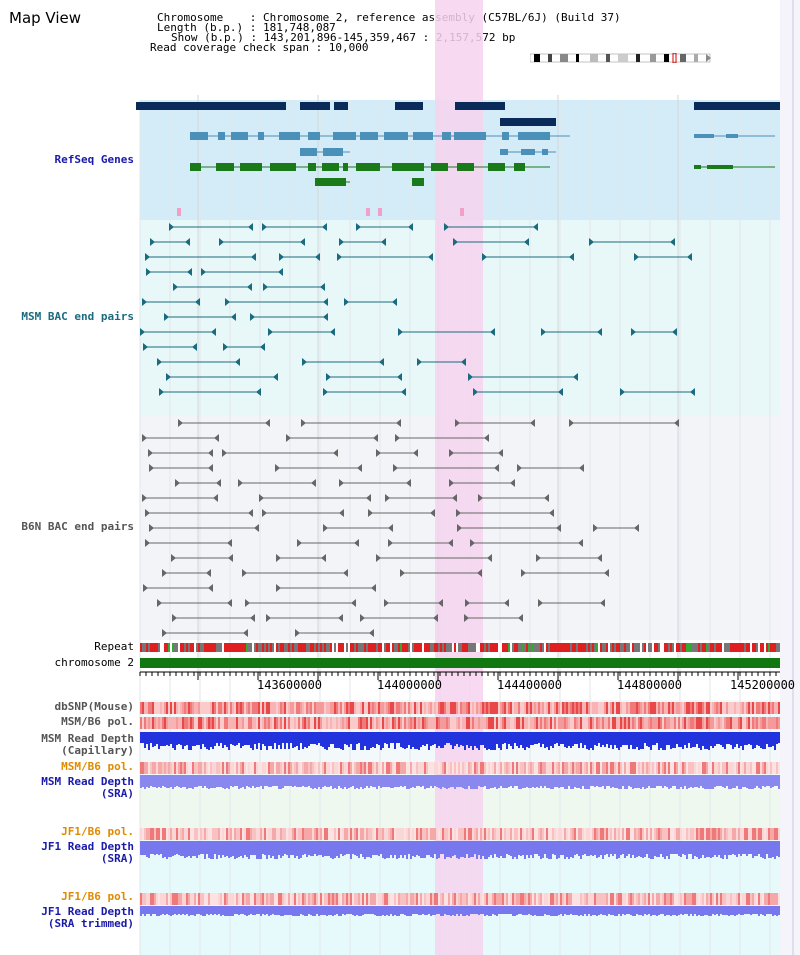 This screenshot has height=955, width=800. What do you see at coordinates (77, 316) in the screenshot?
I see `msm-bac-label: MSM BAC end pairs` at bounding box center [77, 316].